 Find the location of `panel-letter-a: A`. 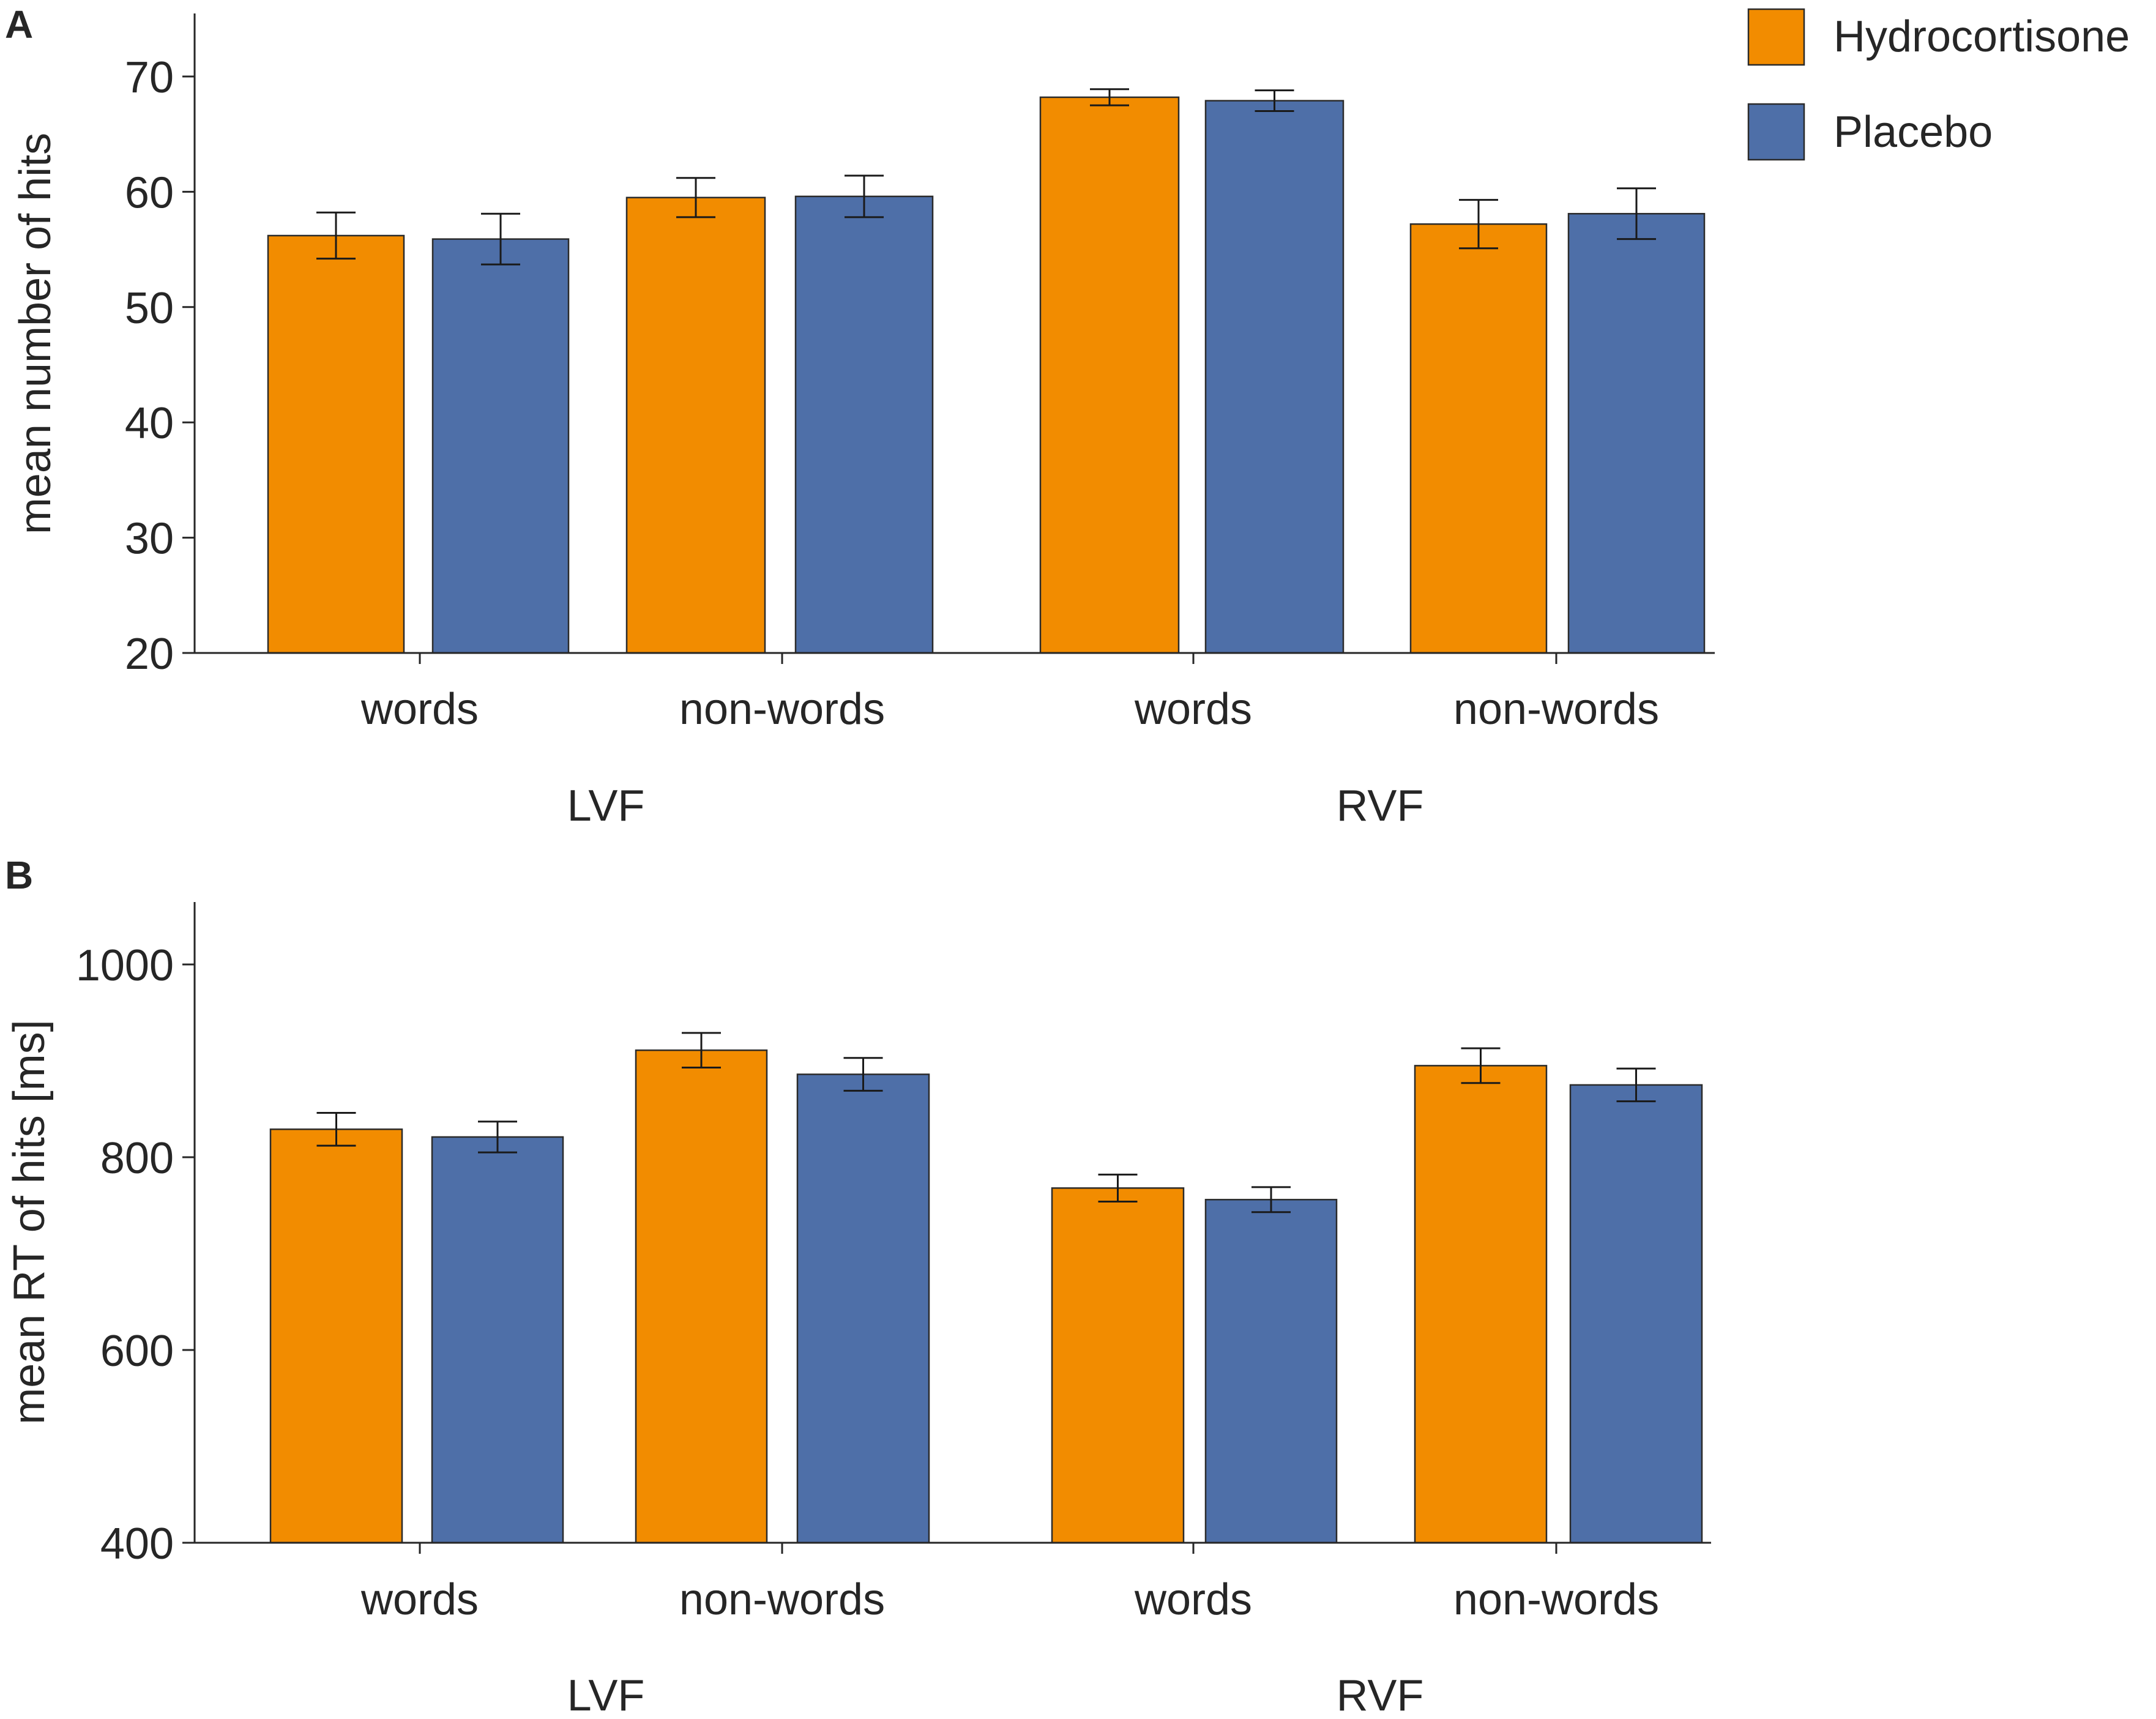

panel-letter-a: A is located at coordinates (19, 24).